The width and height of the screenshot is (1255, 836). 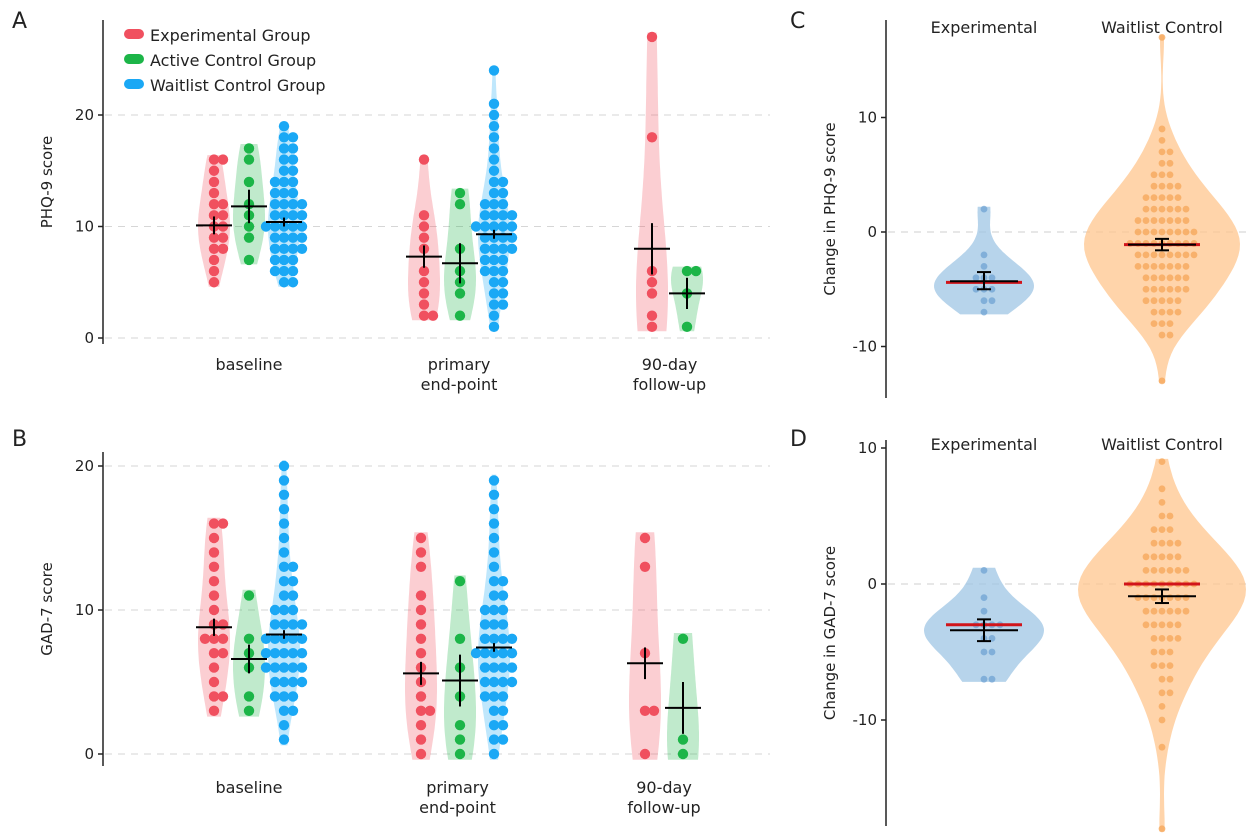 I want to click on panel-d-column-header-experimental: Experimental, so click(x=984, y=444).